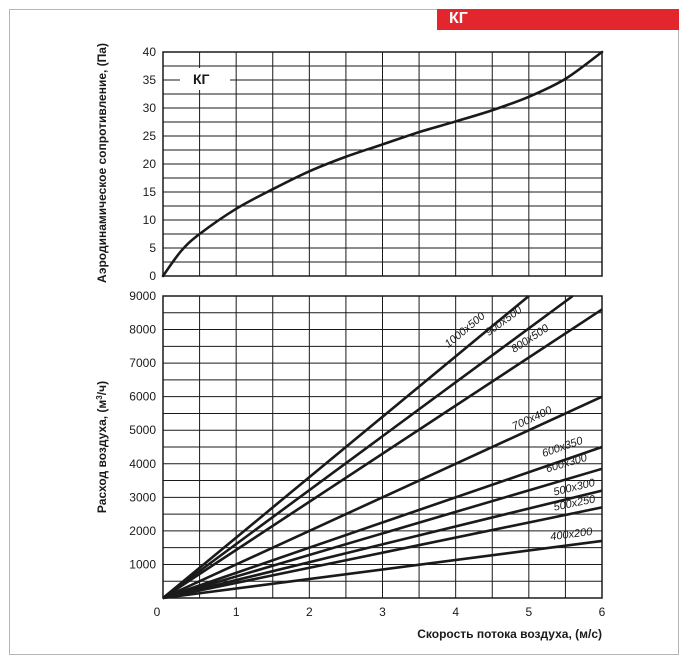 The image size is (689, 664). I want to click on top-y-tick-label: 35, so click(150, 80).